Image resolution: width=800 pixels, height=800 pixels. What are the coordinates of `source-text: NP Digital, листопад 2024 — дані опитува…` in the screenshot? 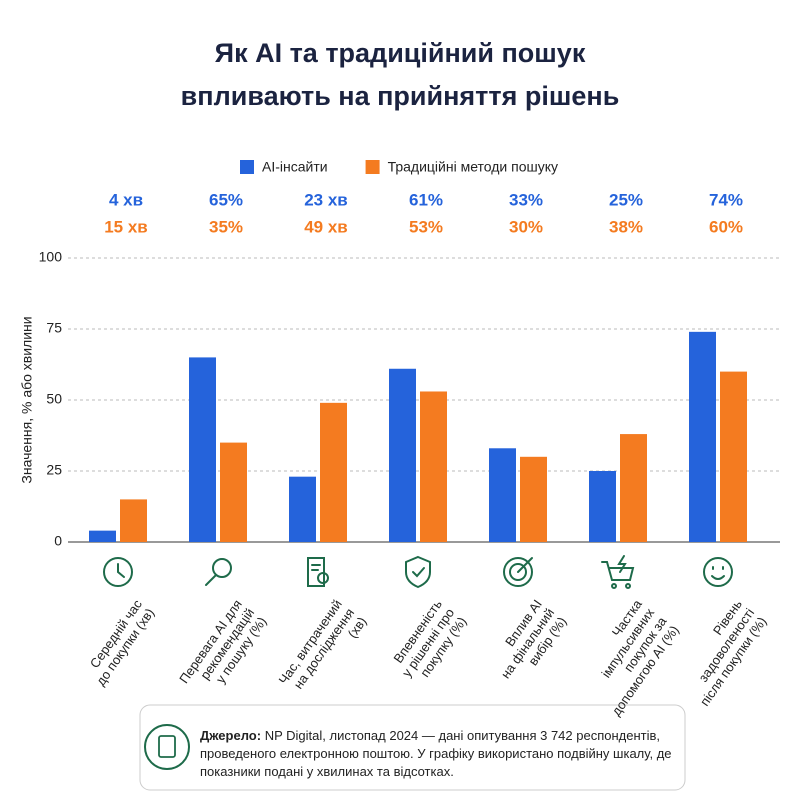 It's located at (436, 753).